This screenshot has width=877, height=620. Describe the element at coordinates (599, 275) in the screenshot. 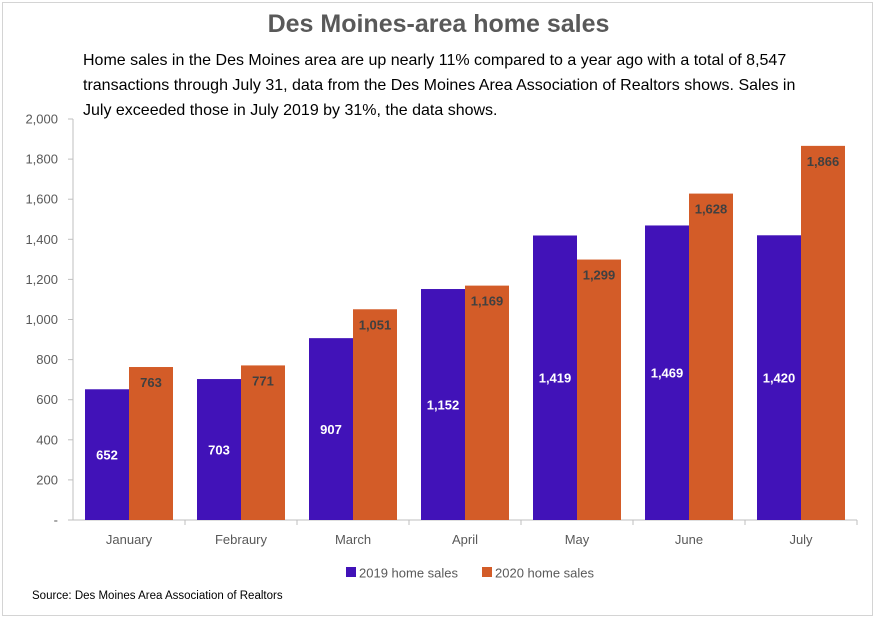

I see `data-label: 1,299` at that location.